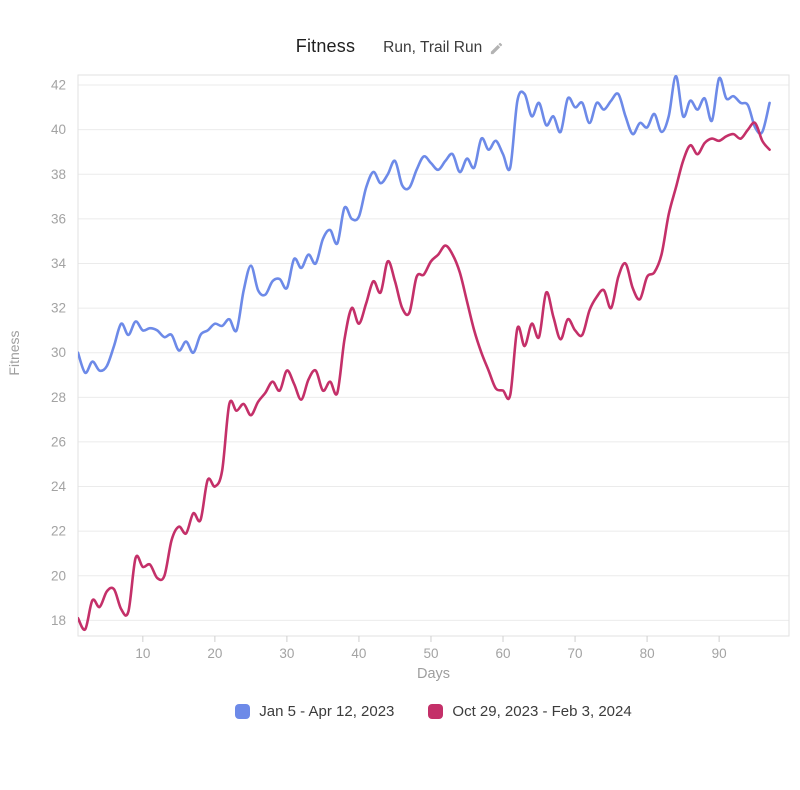 The image size is (800, 790). What do you see at coordinates (575, 653) in the screenshot?
I see `x-tick-label-70: 70` at bounding box center [575, 653].